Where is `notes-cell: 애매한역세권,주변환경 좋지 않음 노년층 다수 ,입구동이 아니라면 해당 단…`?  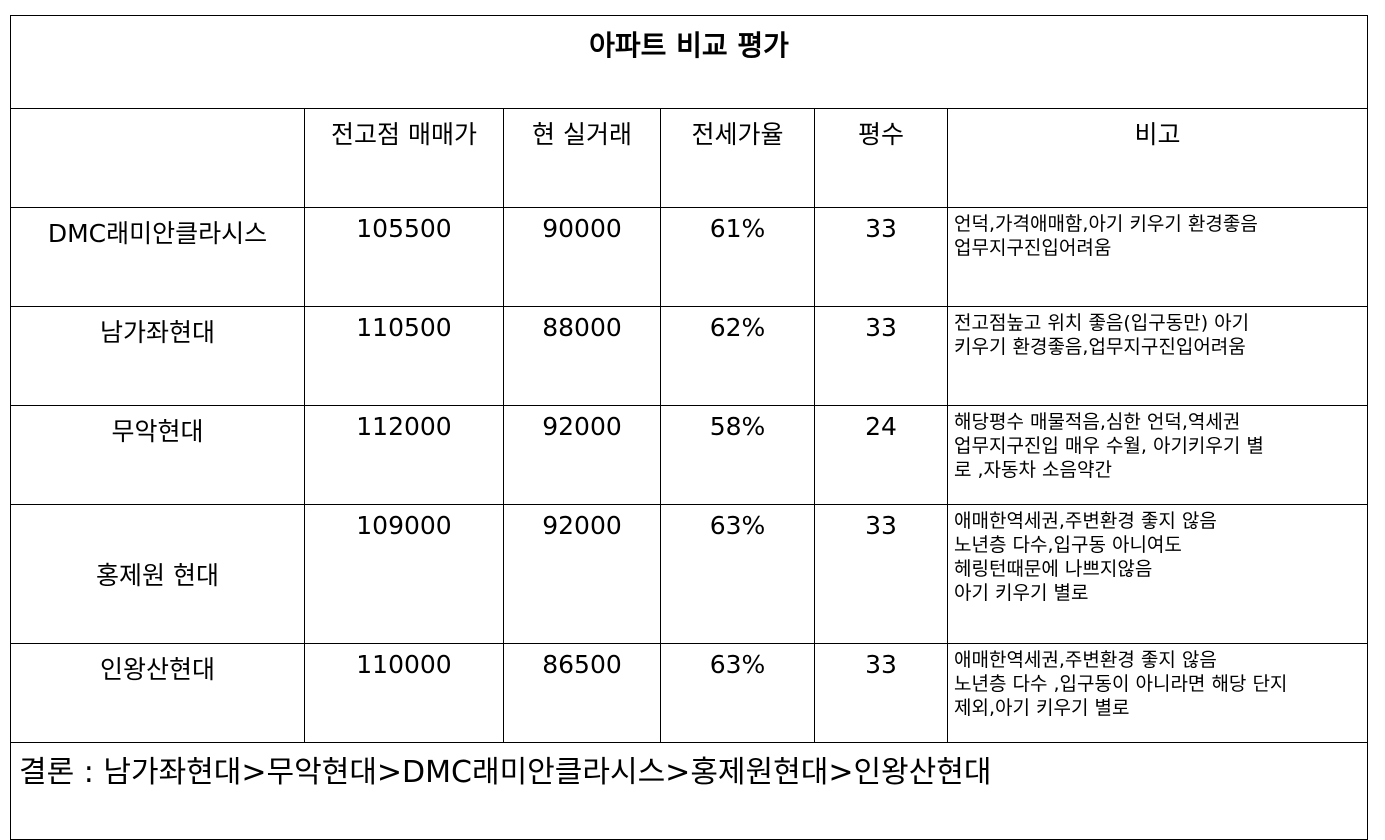
notes-cell: 애매한역세권,주변환경 좋지 않음 노년층 다수 ,입구동이 아니라면 해당 단… is located at coordinates (1157, 693).